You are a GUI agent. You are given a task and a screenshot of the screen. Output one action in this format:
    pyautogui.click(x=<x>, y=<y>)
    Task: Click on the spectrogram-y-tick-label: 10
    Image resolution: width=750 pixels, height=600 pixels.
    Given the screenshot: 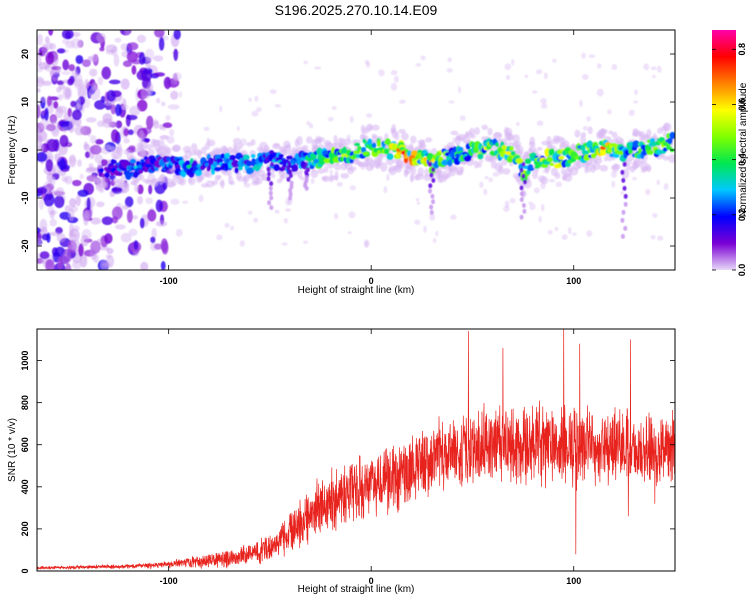 What is the action you would take?
    pyautogui.click(x=25, y=102)
    